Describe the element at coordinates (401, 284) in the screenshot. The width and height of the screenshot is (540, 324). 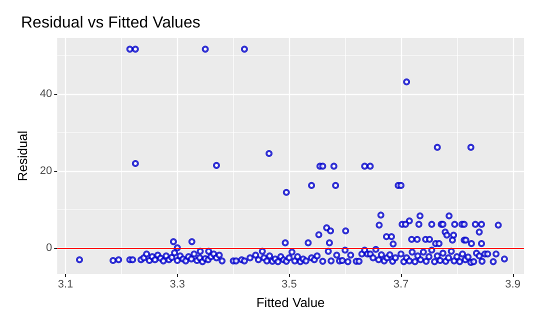
I see `x-tick-label: 3.7` at that location.